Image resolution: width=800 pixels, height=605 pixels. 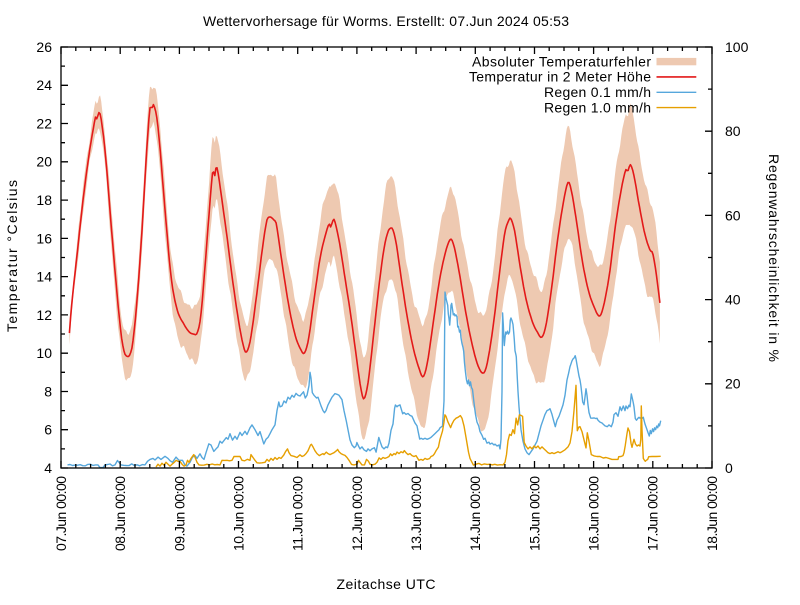 I want to click on svg-text: 24, so click(x=44, y=85).